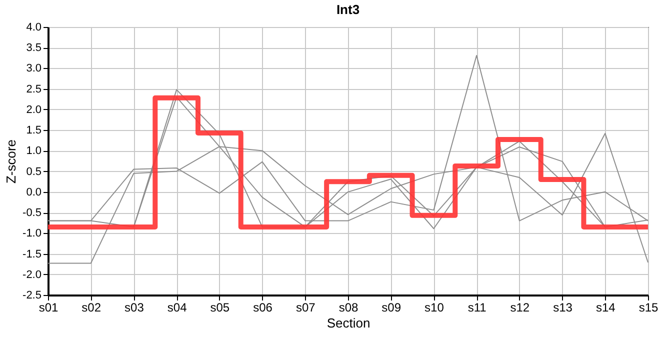 The image size is (660, 360). What do you see at coordinates (34, 68) in the screenshot?
I see `y-tick-label: 3.0` at bounding box center [34, 68].